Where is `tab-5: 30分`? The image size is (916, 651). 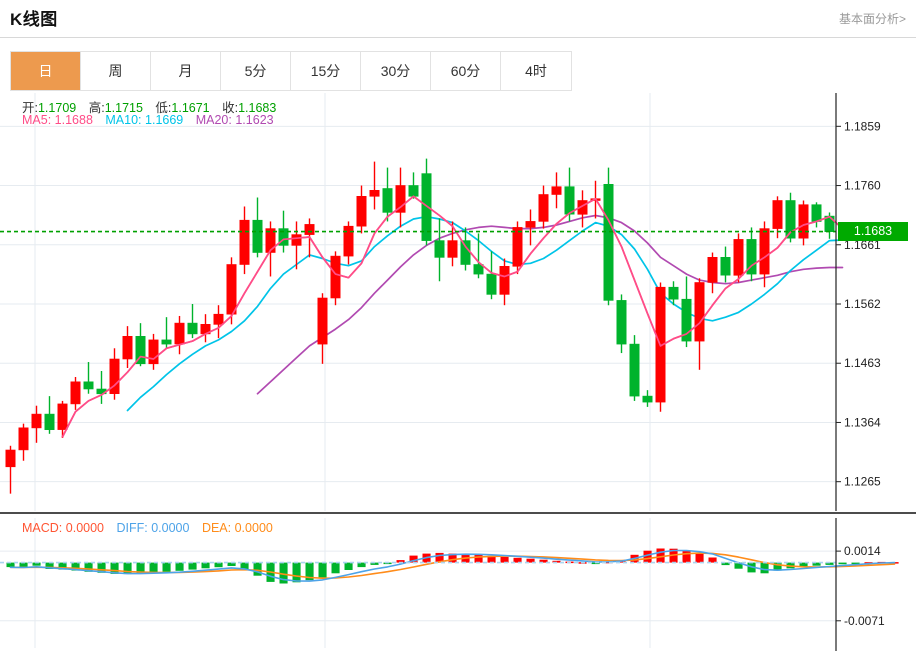 tab-5: 30分 is located at coordinates (396, 71).